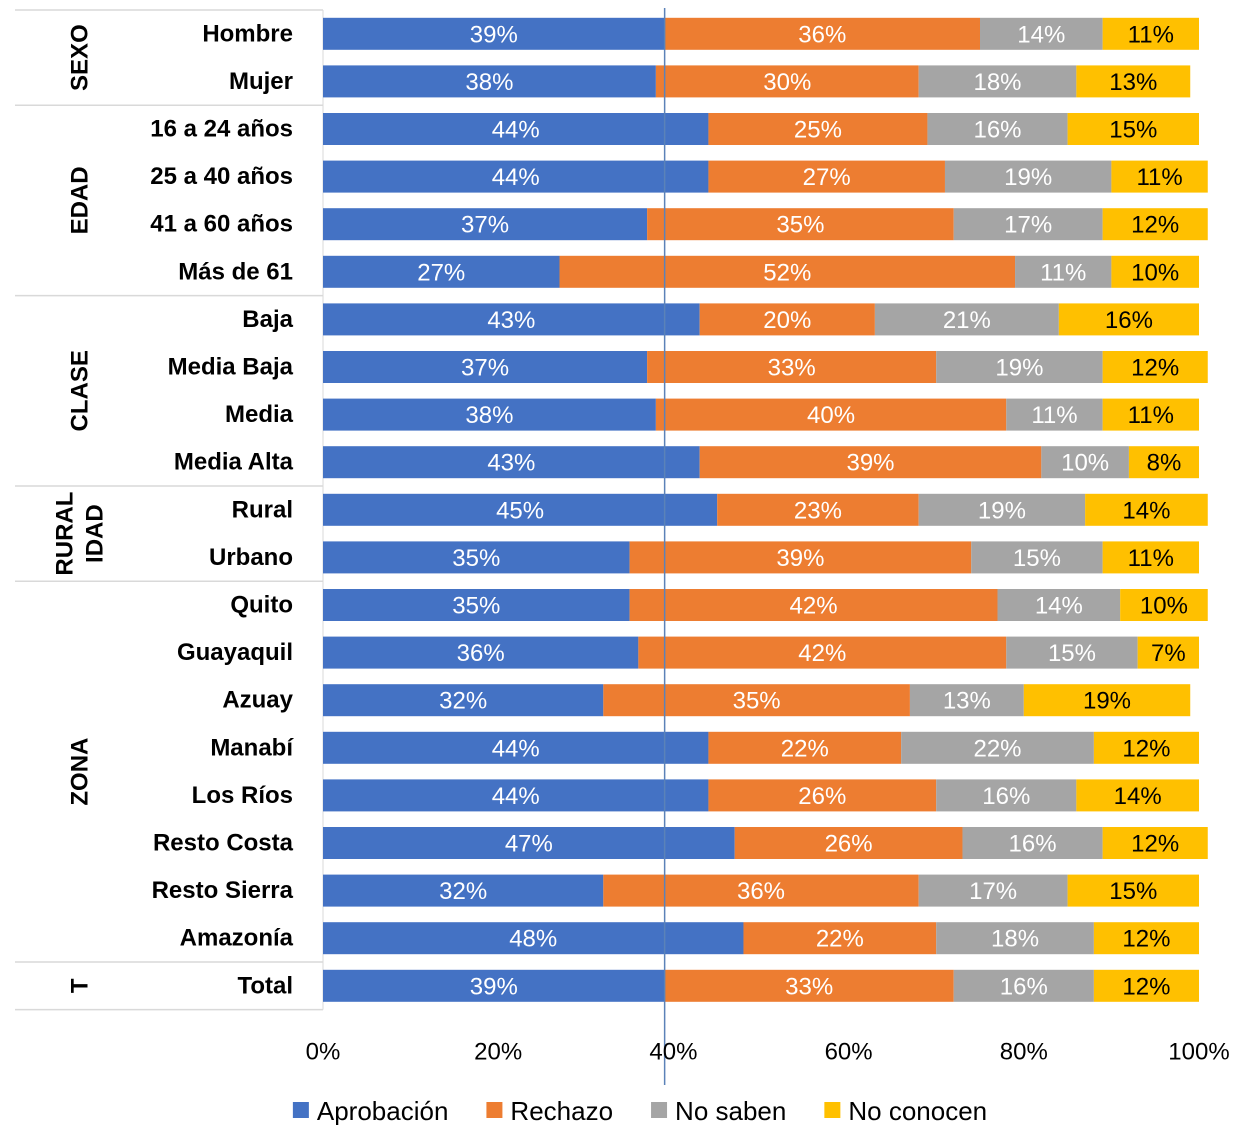 The width and height of the screenshot is (1240, 1130). I want to click on row-label-guayaquil: Guayaquil, so click(235, 652).